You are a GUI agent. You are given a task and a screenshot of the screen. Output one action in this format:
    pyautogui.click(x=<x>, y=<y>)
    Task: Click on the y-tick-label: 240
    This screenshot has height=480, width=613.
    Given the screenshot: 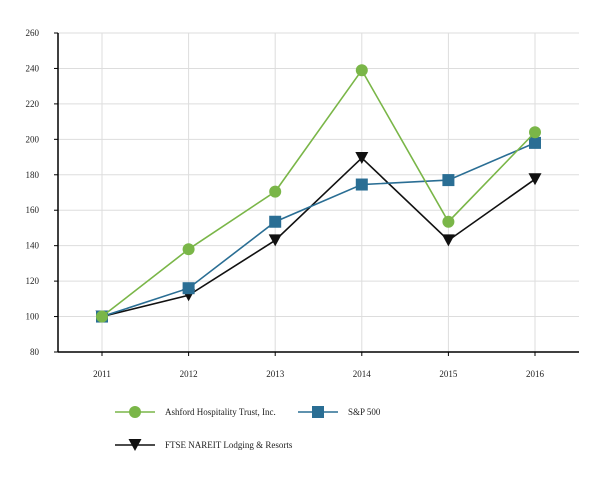 What is the action you would take?
    pyautogui.click(x=33, y=68)
    